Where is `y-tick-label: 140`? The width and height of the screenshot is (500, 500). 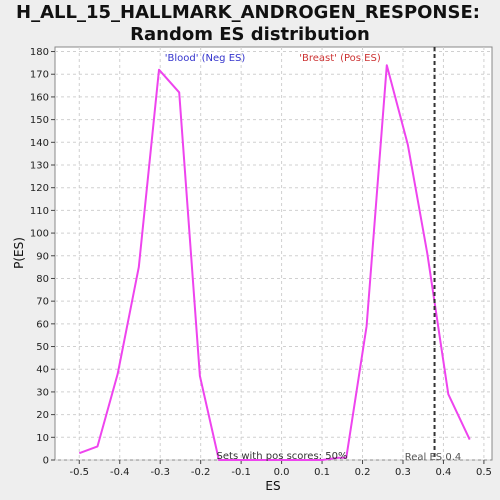 y-tick-label: 140 is located at coordinates (39, 143).